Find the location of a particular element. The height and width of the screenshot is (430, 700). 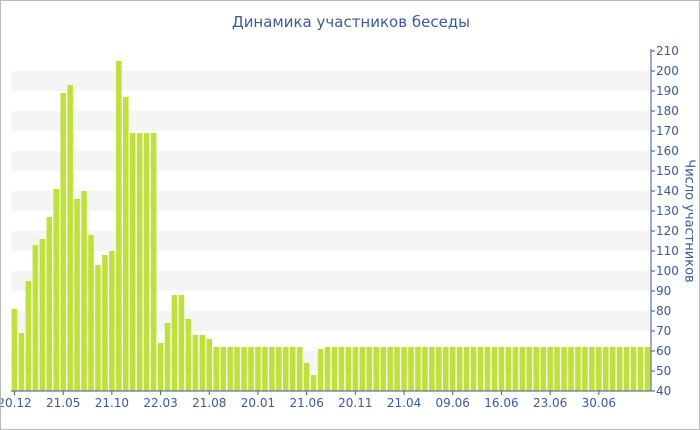

y-tick-label: 120 is located at coordinates (667, 231).